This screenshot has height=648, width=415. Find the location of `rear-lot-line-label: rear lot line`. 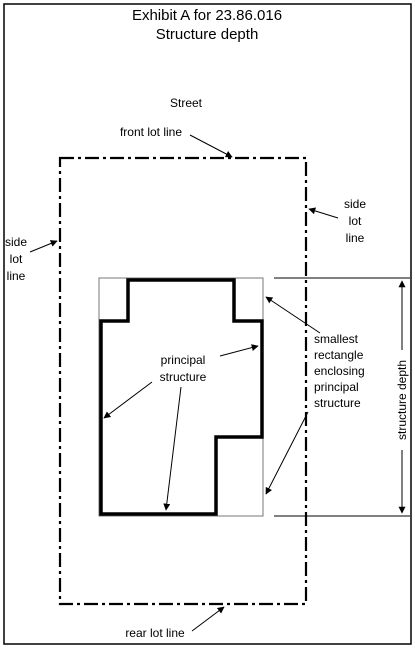

rear-lot-line-label: rear lot line is located at coordinates (155, 633).